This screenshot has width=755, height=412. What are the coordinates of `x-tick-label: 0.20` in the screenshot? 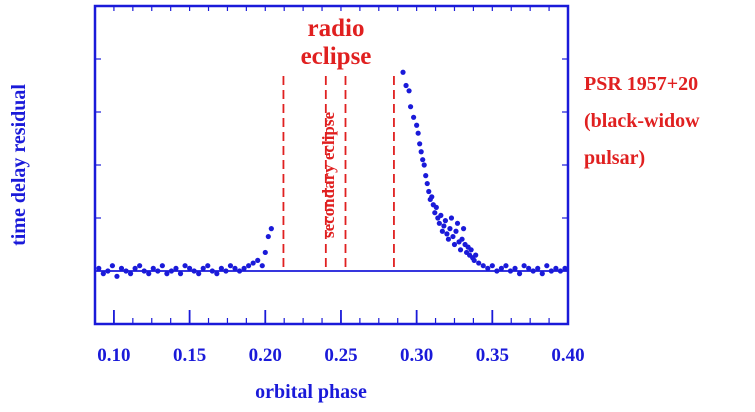 It's located at (265, 355).